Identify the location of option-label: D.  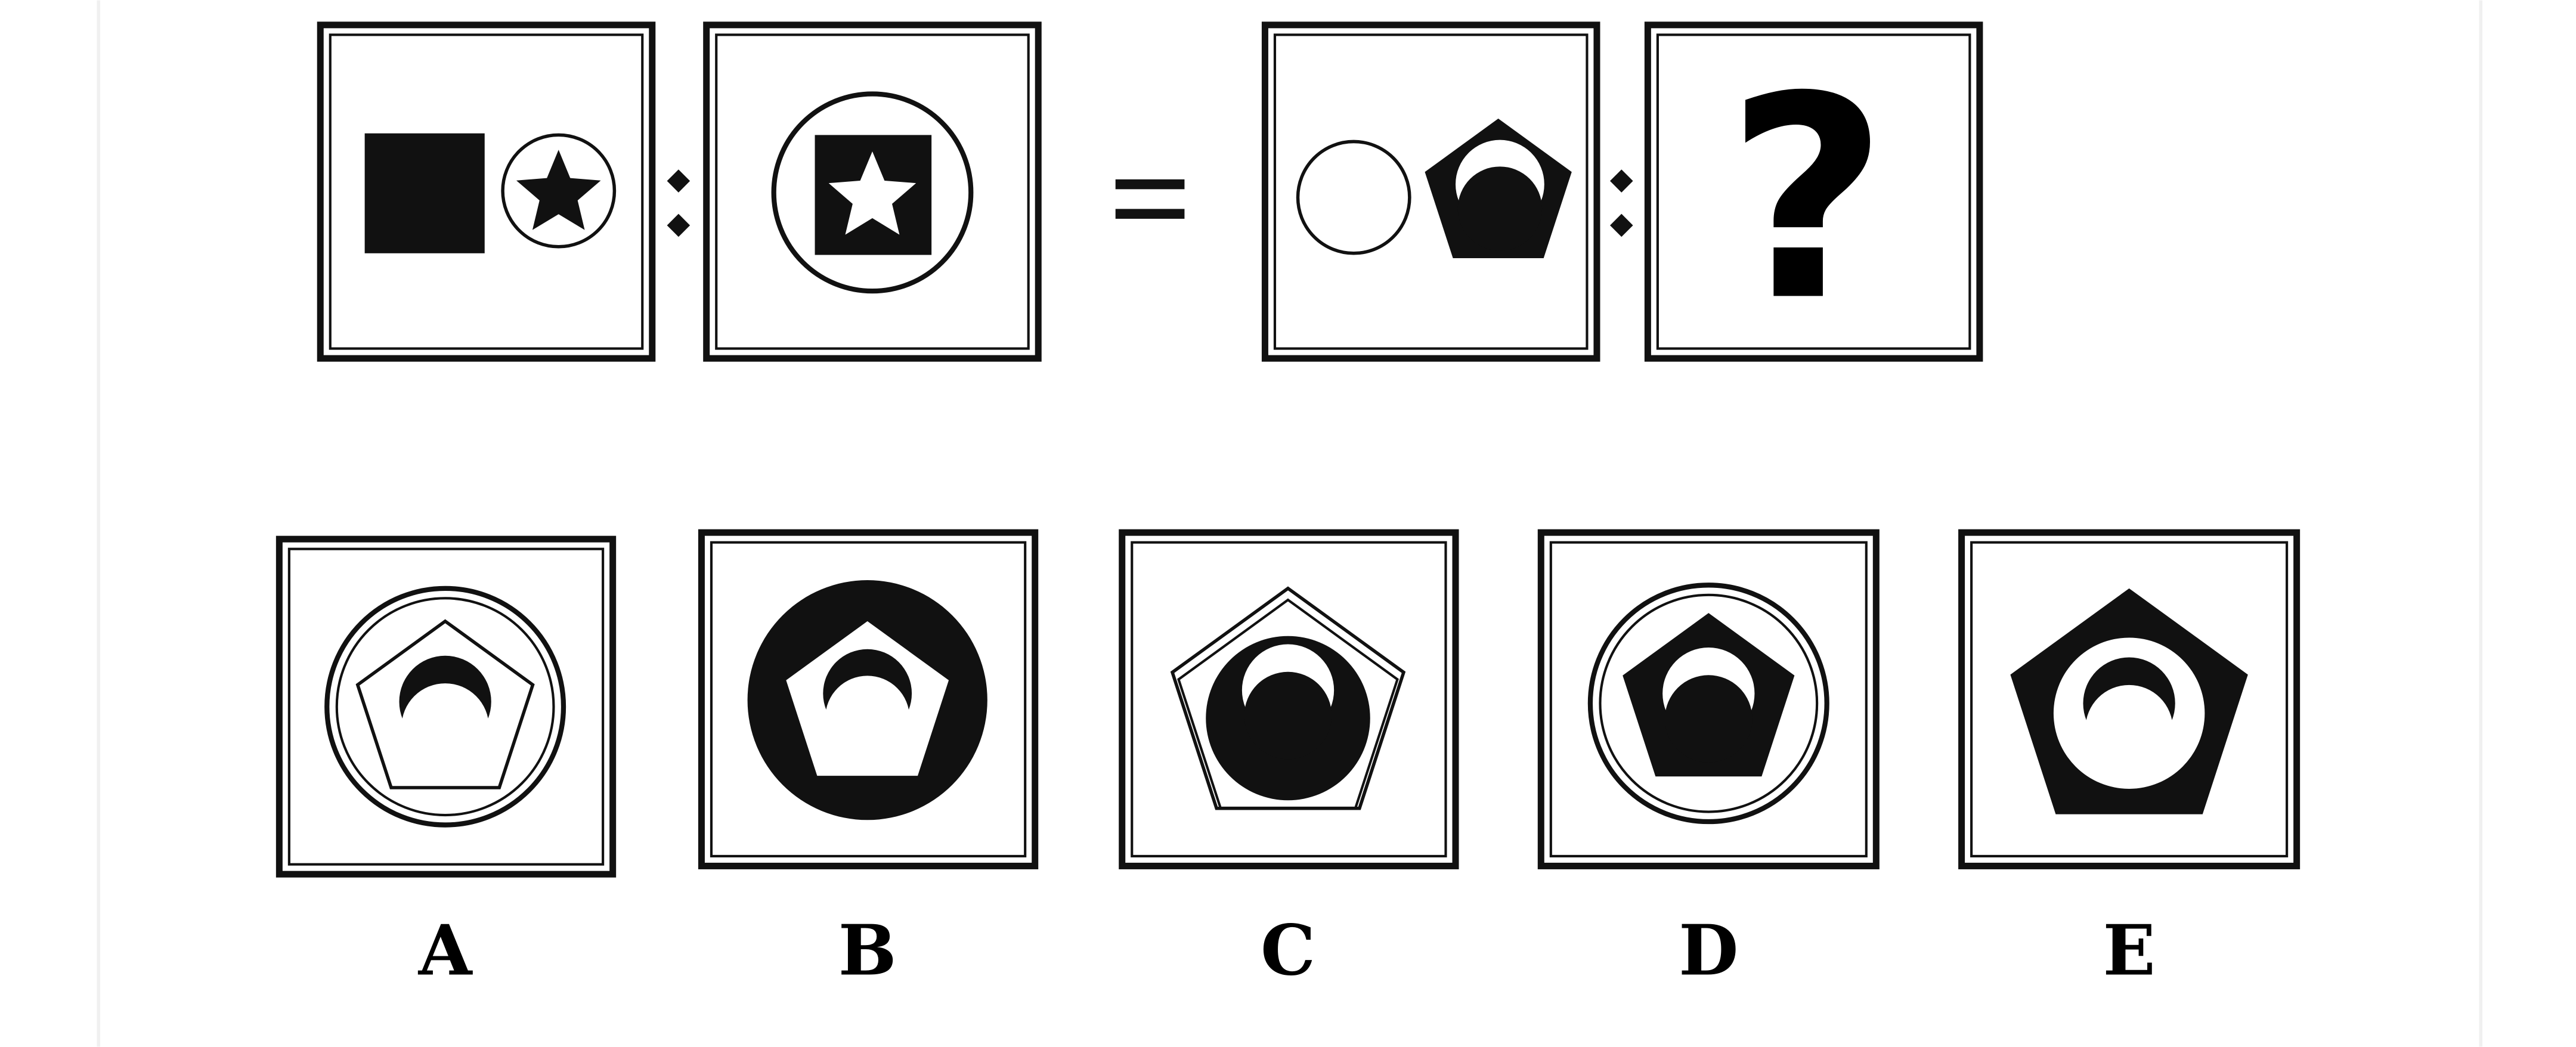
(1709, 950).